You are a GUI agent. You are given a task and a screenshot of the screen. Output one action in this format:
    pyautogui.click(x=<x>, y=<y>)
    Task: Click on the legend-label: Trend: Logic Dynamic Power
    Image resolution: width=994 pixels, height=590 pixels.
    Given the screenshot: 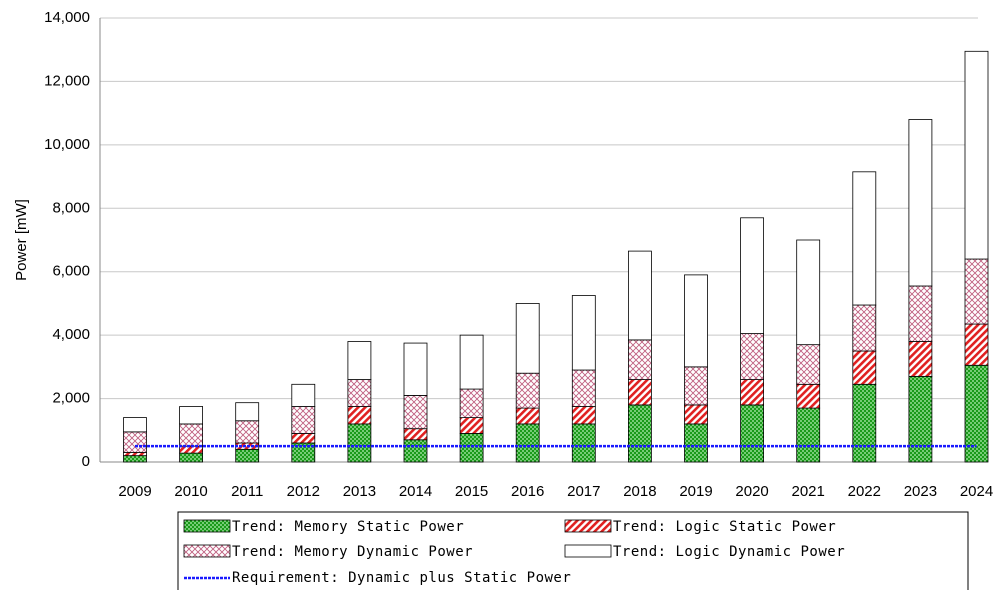 What is the action you would take?
    pyautogui.click(x=729, y=552)
    